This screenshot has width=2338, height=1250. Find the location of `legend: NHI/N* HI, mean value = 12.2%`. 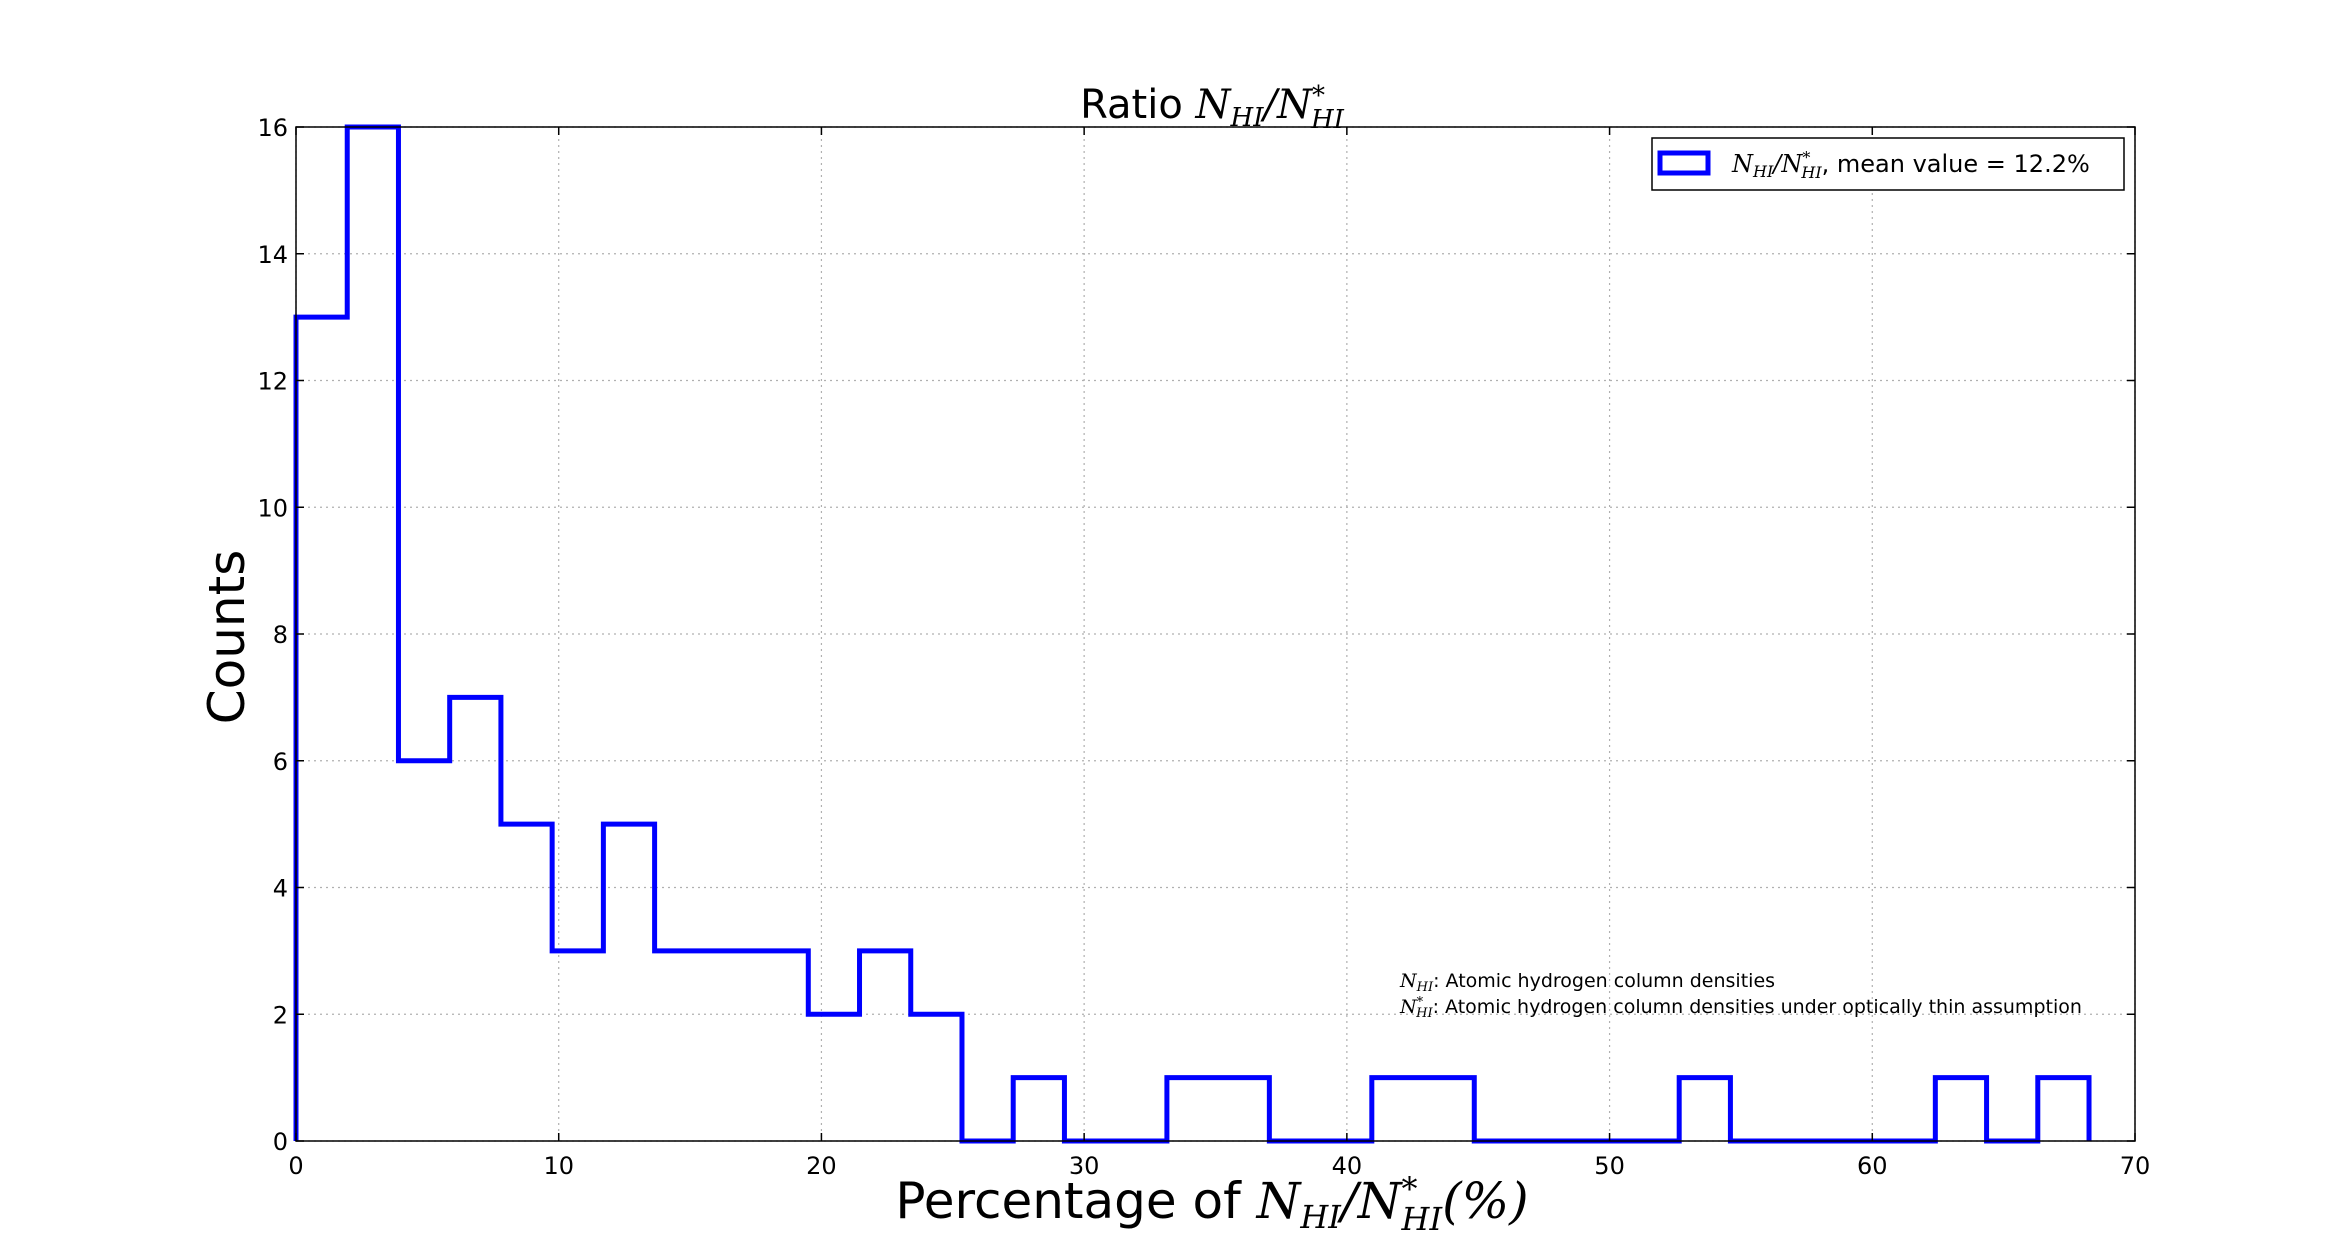

legend: NHI/N* HI, mean value = 12.2% is located at coordinates (1888, 164).